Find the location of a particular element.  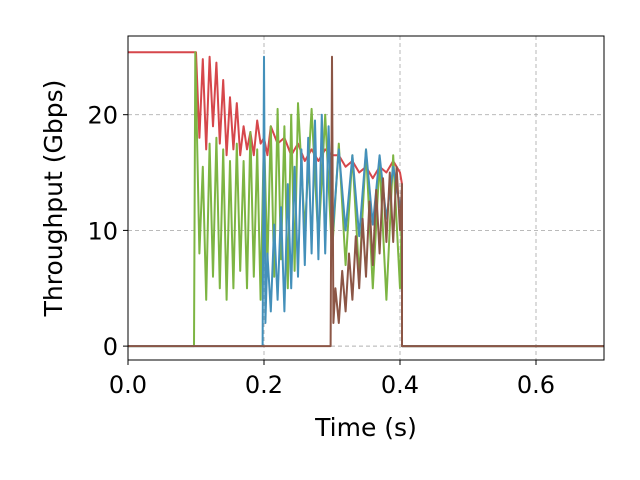

y-tick-label-2: 20 is located at coordinates (102, 116).